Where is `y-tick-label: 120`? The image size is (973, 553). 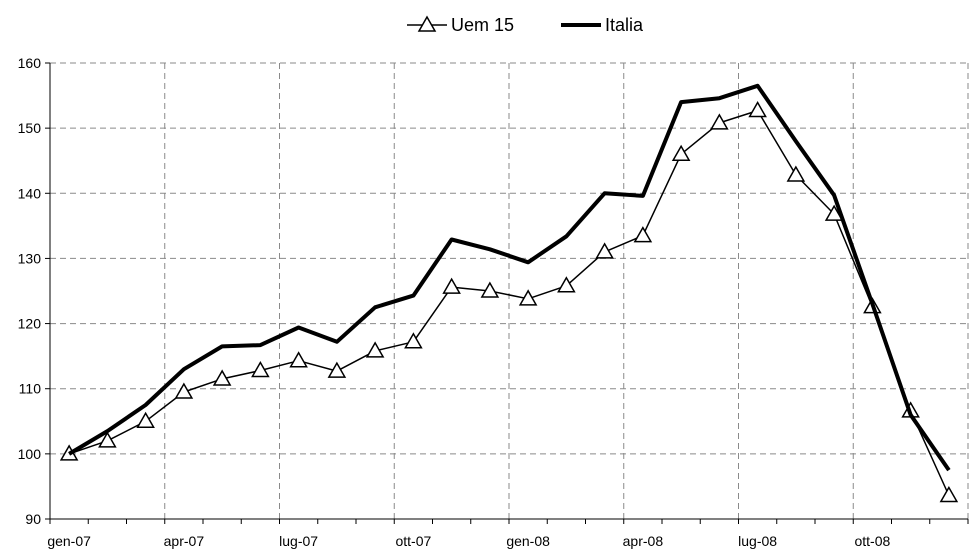 y-tick-label: 120 is located at coordinates (30, 324).